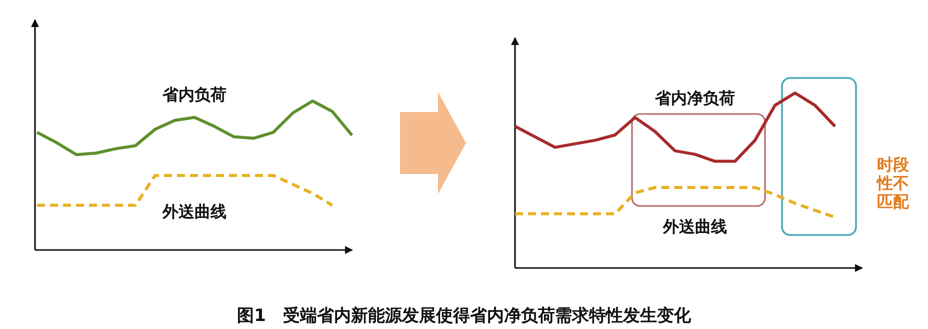  What do you see at coordinates (464, 316) in the screenshot?
I see `caption: 图1 受端省内新能源发展使得省内净负荷需求特性发生变化` at bounding box center [464, 316].